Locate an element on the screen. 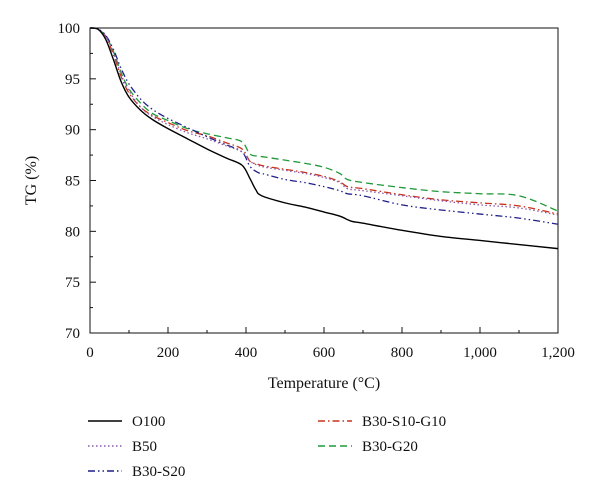 This screenshot has height=498, width=600. x-tick-label: 0 is located at coordinates (90, 353).